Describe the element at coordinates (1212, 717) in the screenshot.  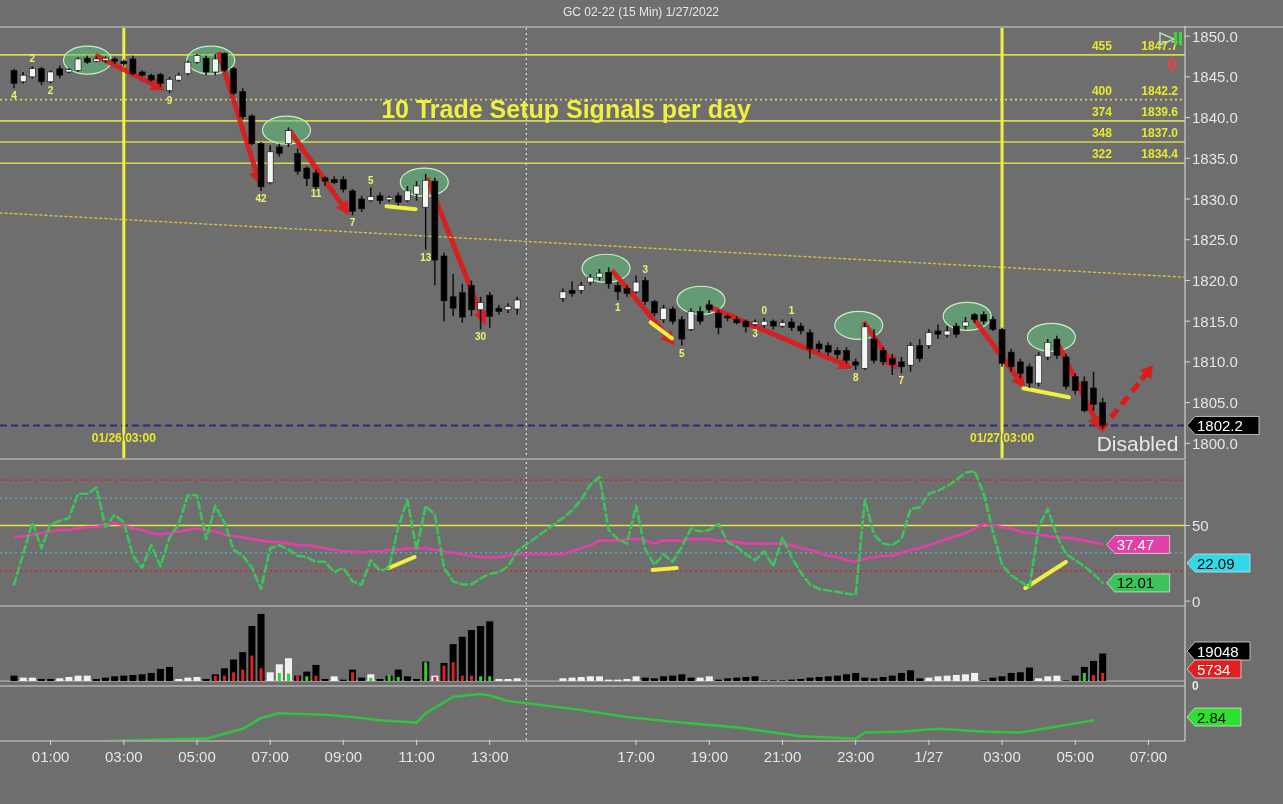
I see `text: 2.84` at that location.